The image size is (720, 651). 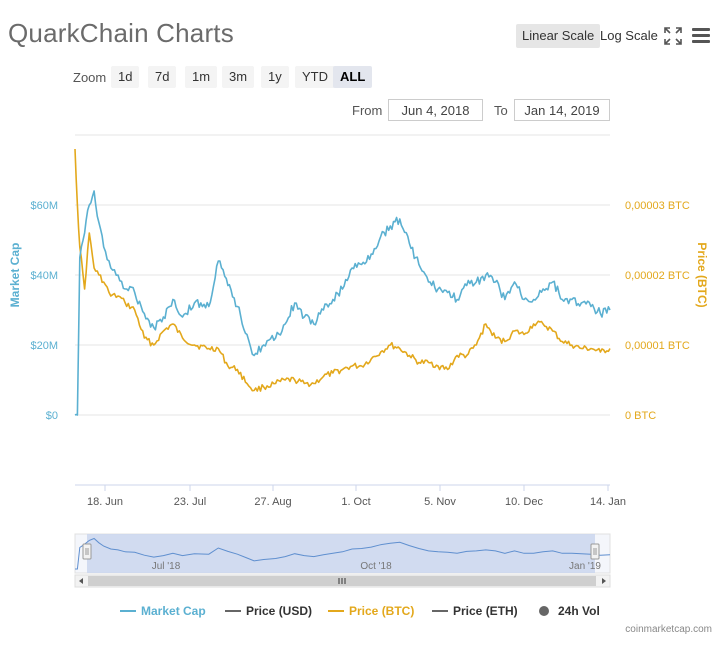 What do you see at coordinates (544, 611) in the screenshot?
I see `legend-marker` at bounding box center [544, 611].